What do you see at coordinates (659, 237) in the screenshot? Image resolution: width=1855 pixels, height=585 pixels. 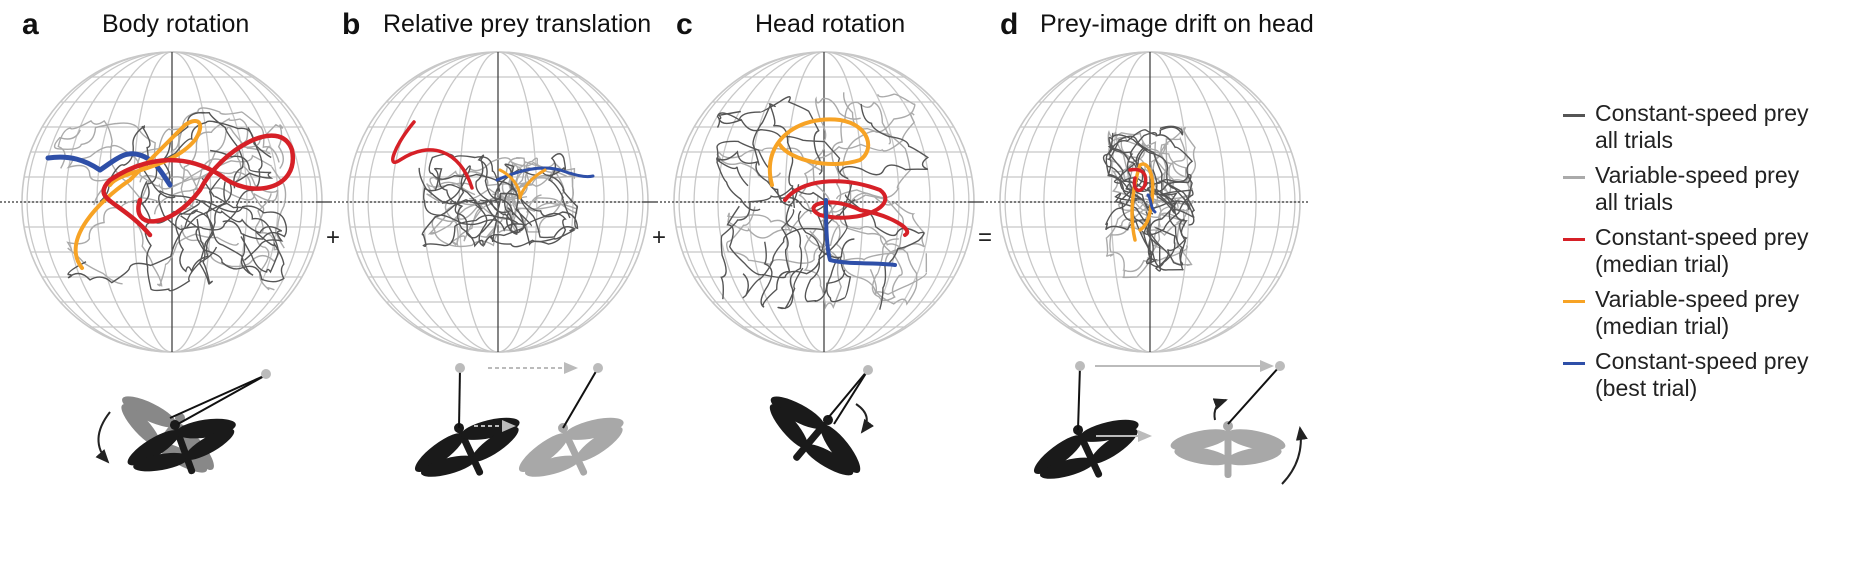 I see `plus-operator-2: +` at bounding box center [659, 237].